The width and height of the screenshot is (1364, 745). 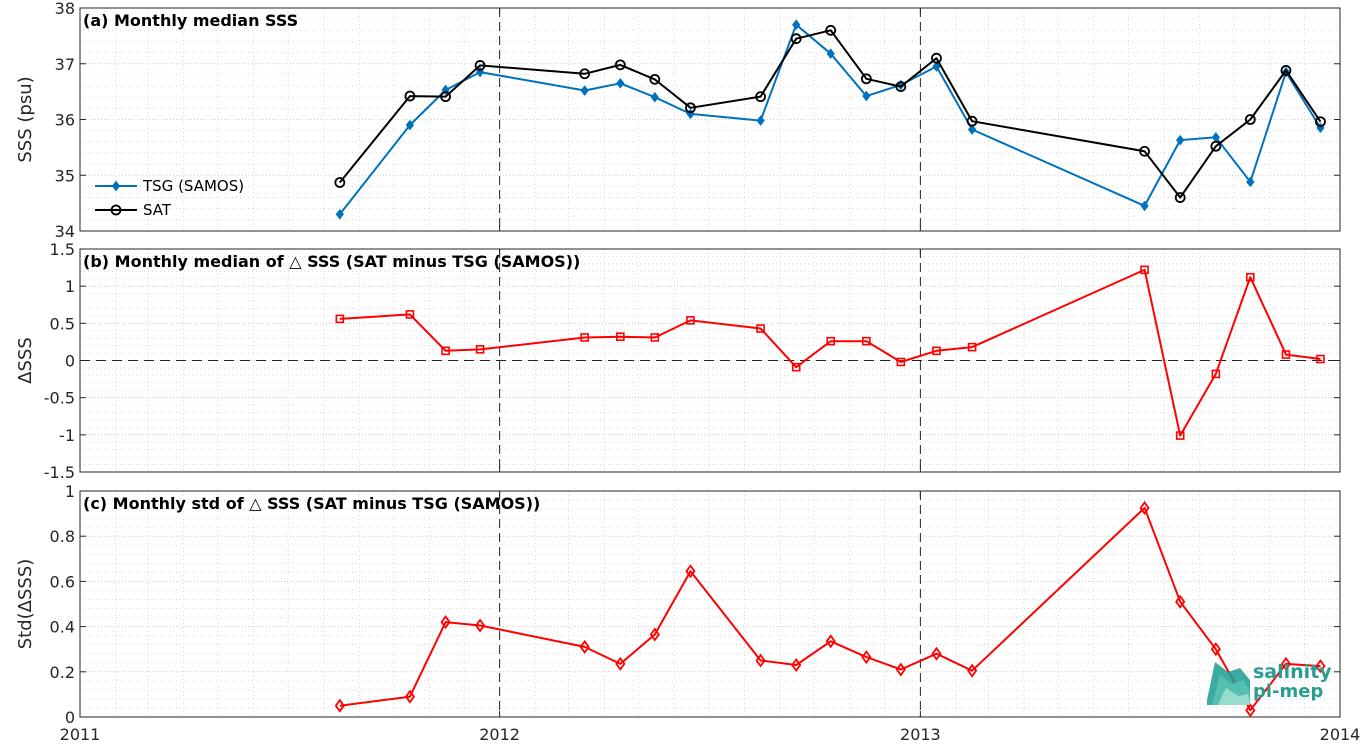 I want to click on logo: salinity pi-mep, so click(x=1269, y=683).